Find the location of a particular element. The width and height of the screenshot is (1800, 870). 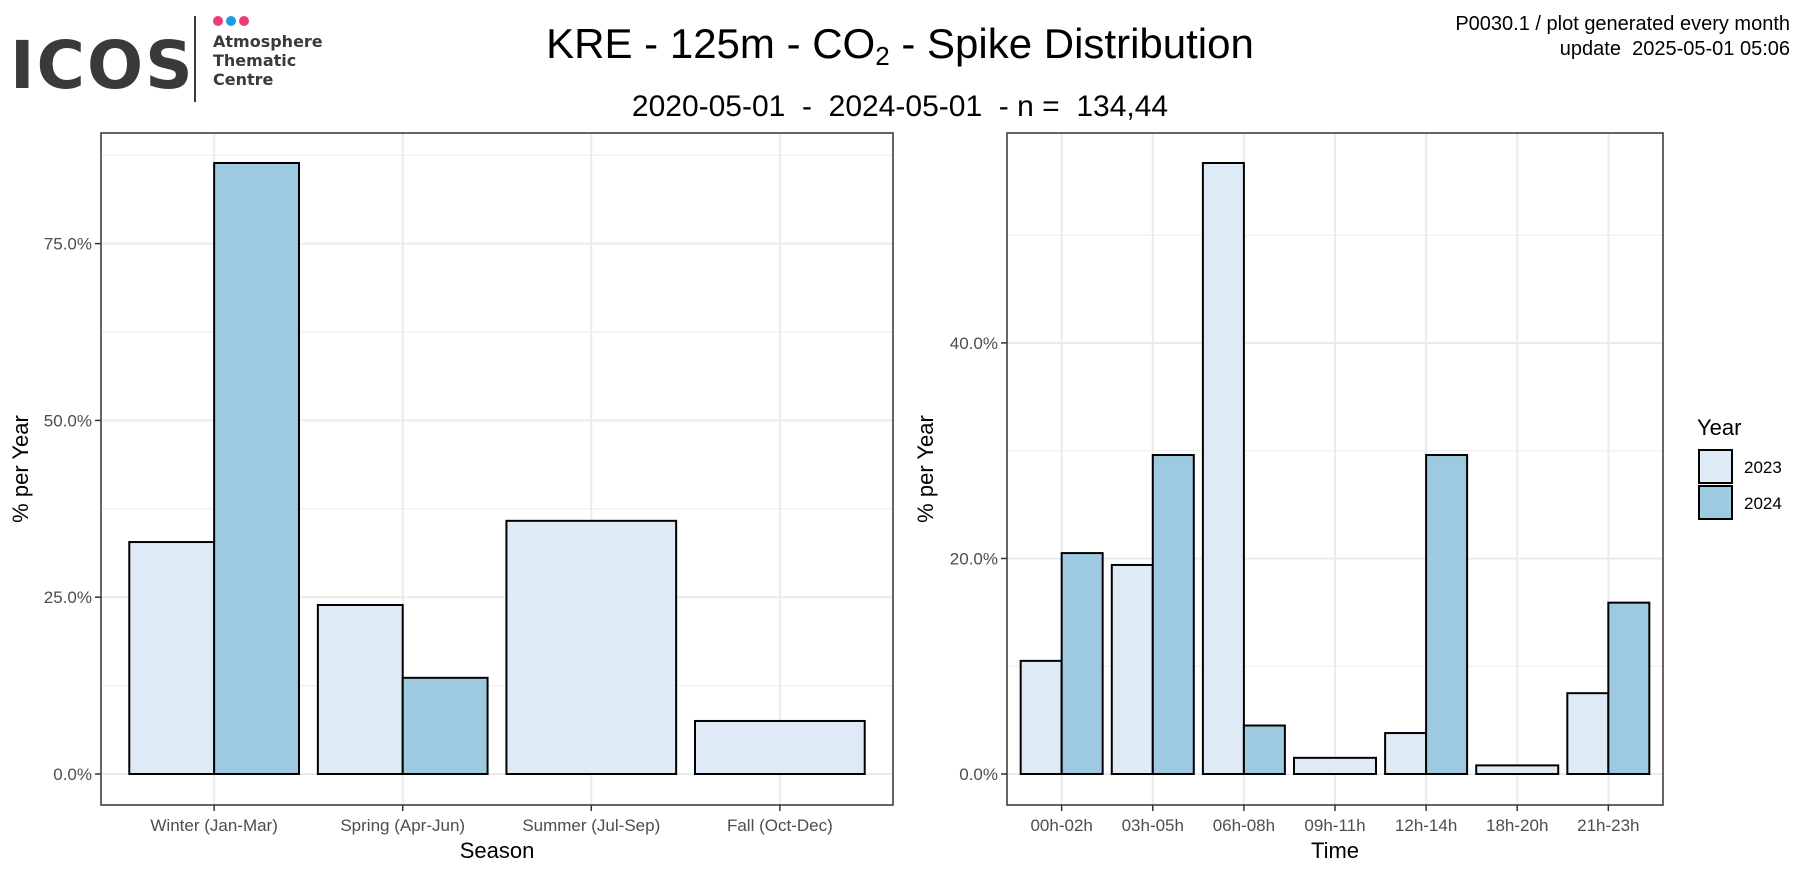

x-tick-label: 06h-08h is located at coordinates (1244, 825).